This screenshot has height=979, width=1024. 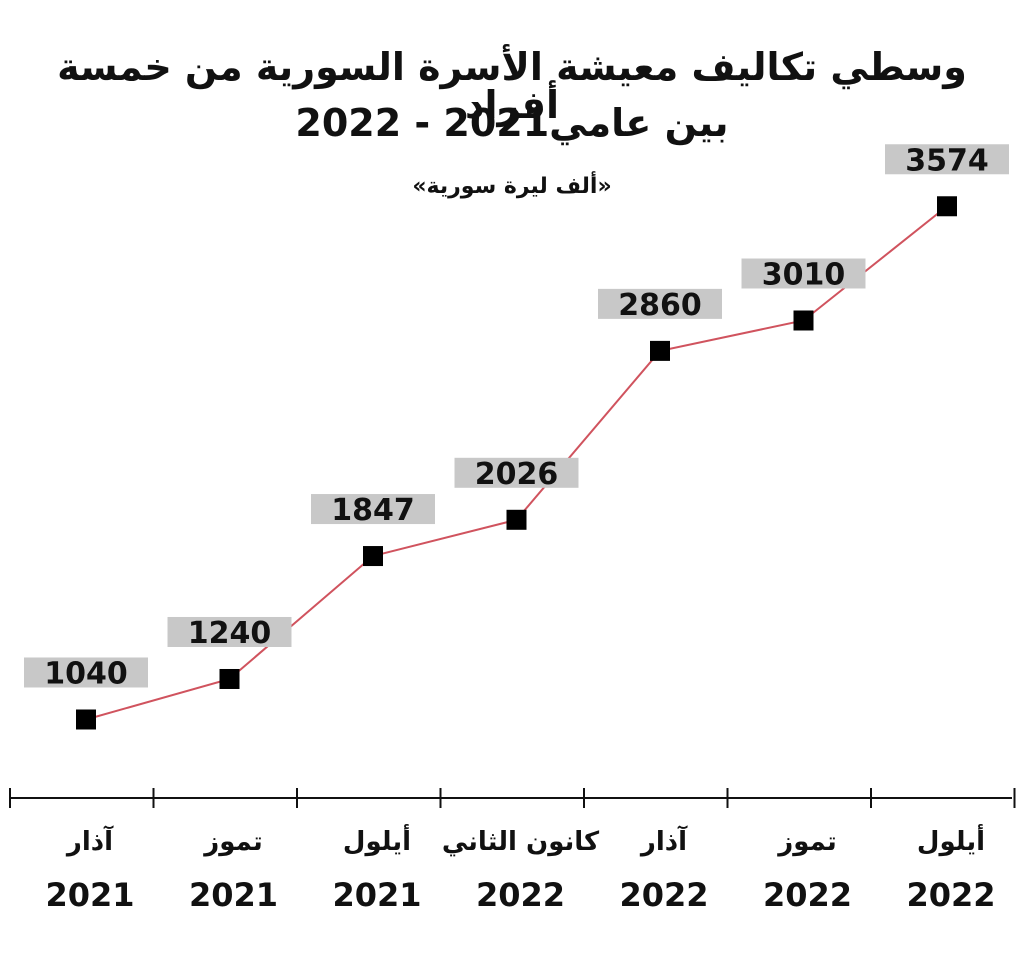 I want to click on x-tick-label-month: كانون الثاني, so click(x=521, y=842).